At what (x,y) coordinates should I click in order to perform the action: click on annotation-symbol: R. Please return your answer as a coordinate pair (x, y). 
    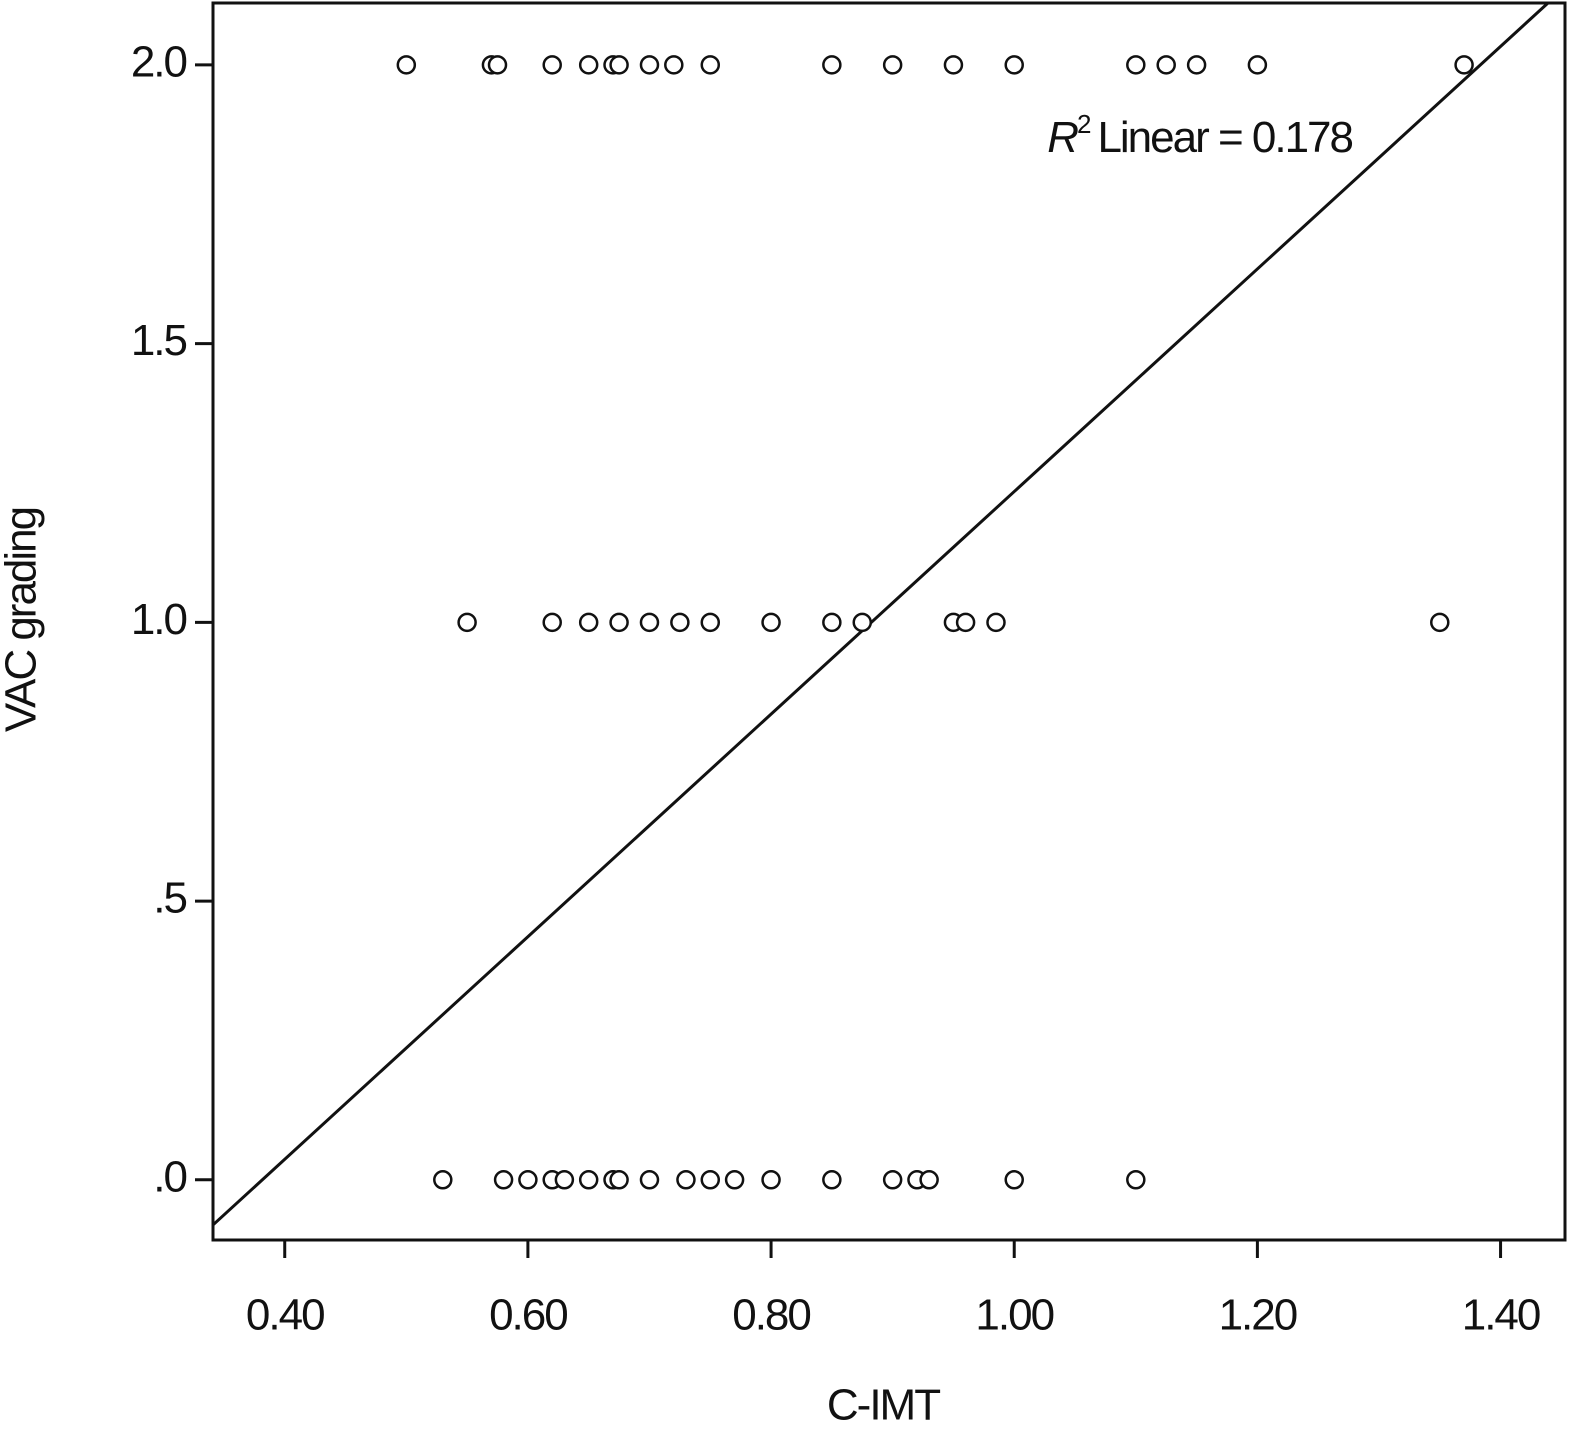
    Looking at the image, I should click on (1062, 137).